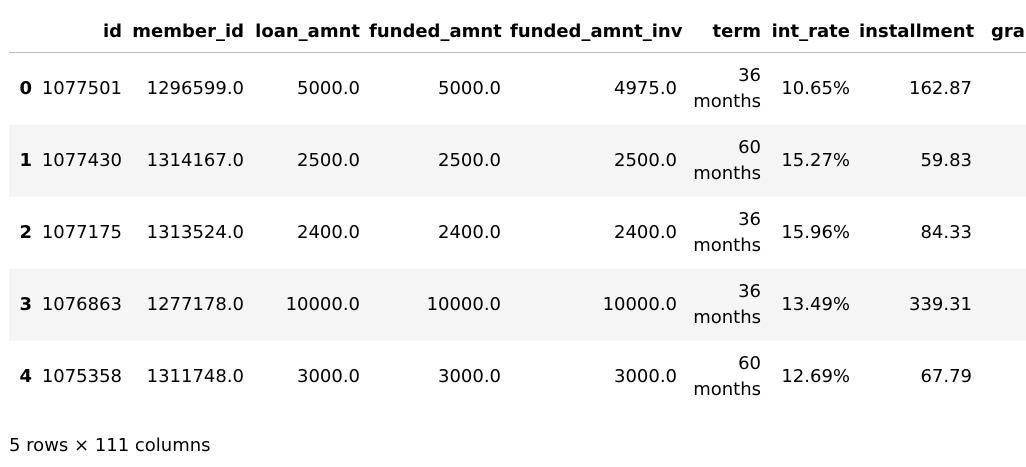  I want to click on column-header-installment: installment, so click(920, 31).